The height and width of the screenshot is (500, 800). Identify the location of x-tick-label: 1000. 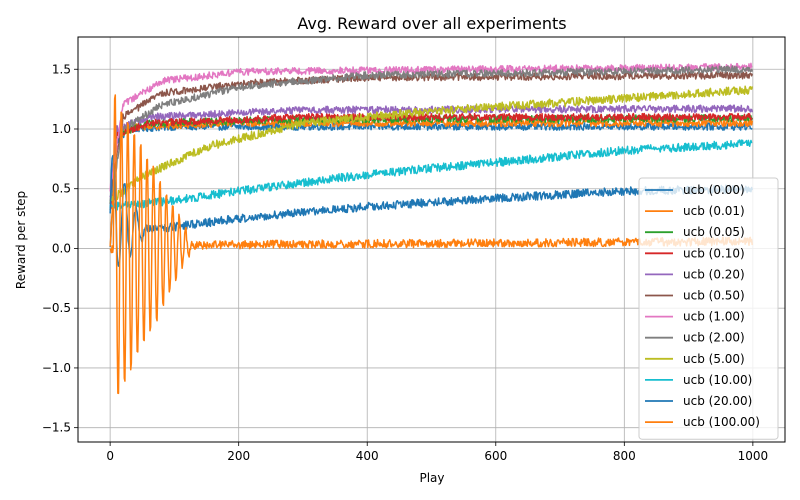
(753, 456).